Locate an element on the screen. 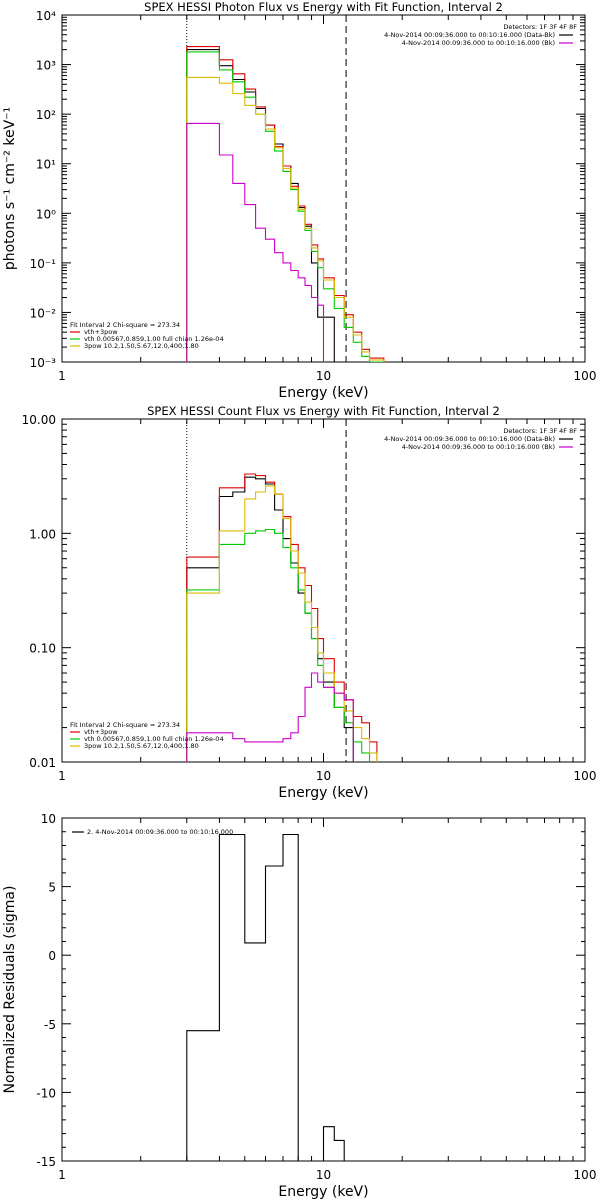 Image resolution: width=600 pixels, height=1200 pixels. y-tick-label: -10 is located at coordinates (46, 1093).